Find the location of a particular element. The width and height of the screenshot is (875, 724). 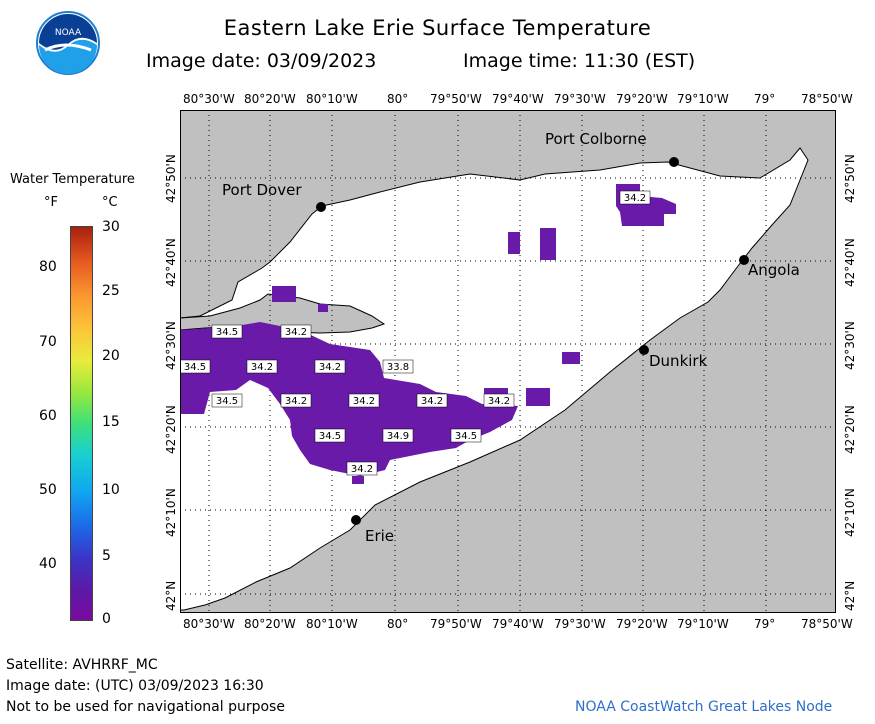

tick-c-25: 25 is located at coordinates (111, 291).